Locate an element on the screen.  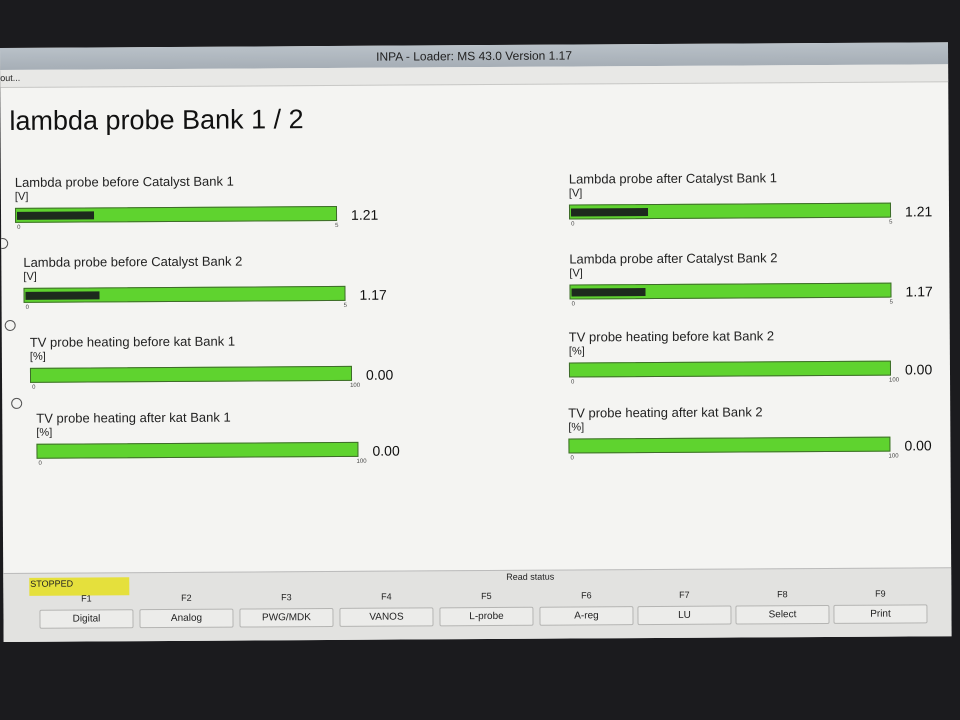
analog-button: Analog is located at coordinates (186, 618).